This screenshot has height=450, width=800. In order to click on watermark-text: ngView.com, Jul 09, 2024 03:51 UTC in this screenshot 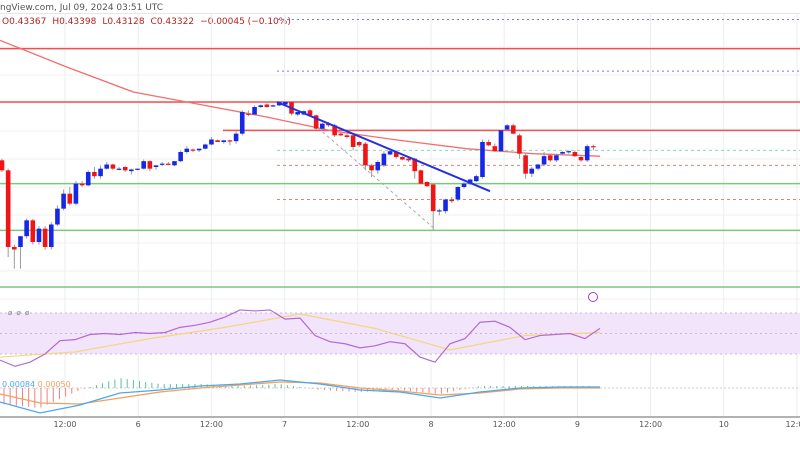, I will do `click(82, 8)`.